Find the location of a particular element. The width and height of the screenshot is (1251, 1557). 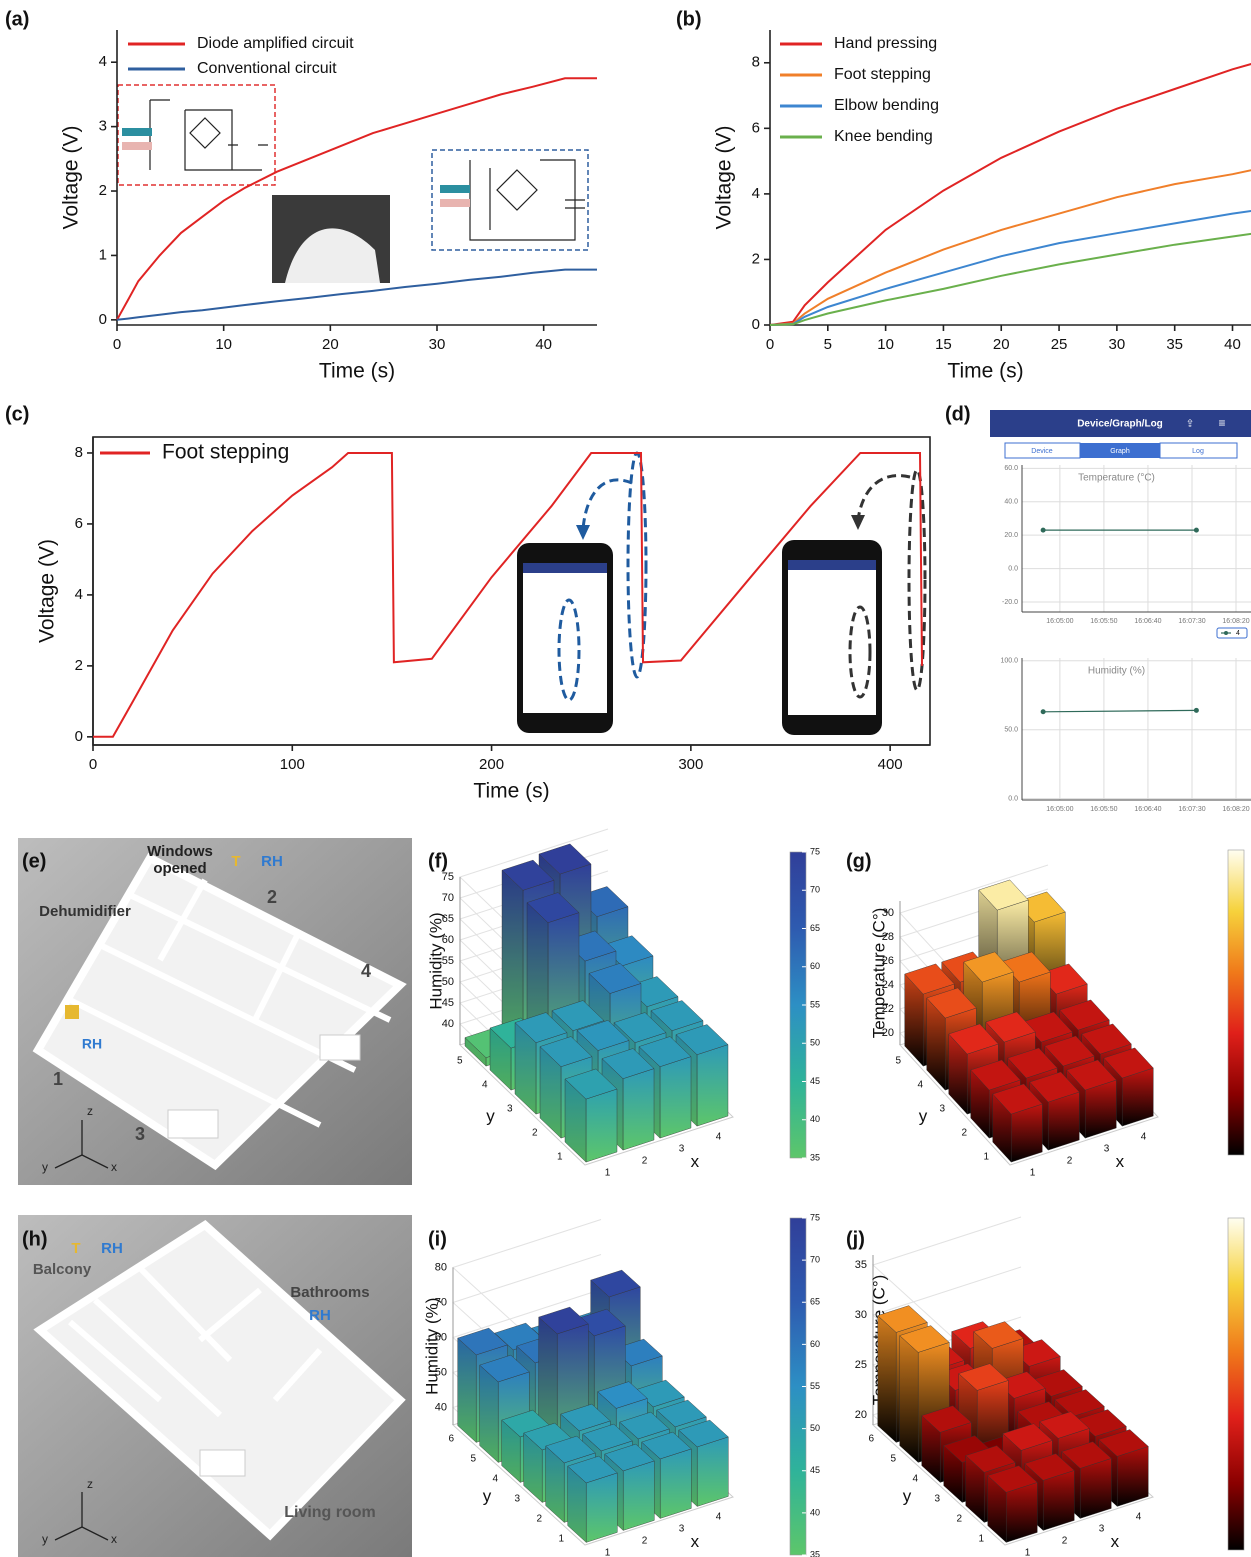

circuit is located at coordinates (527, 200).